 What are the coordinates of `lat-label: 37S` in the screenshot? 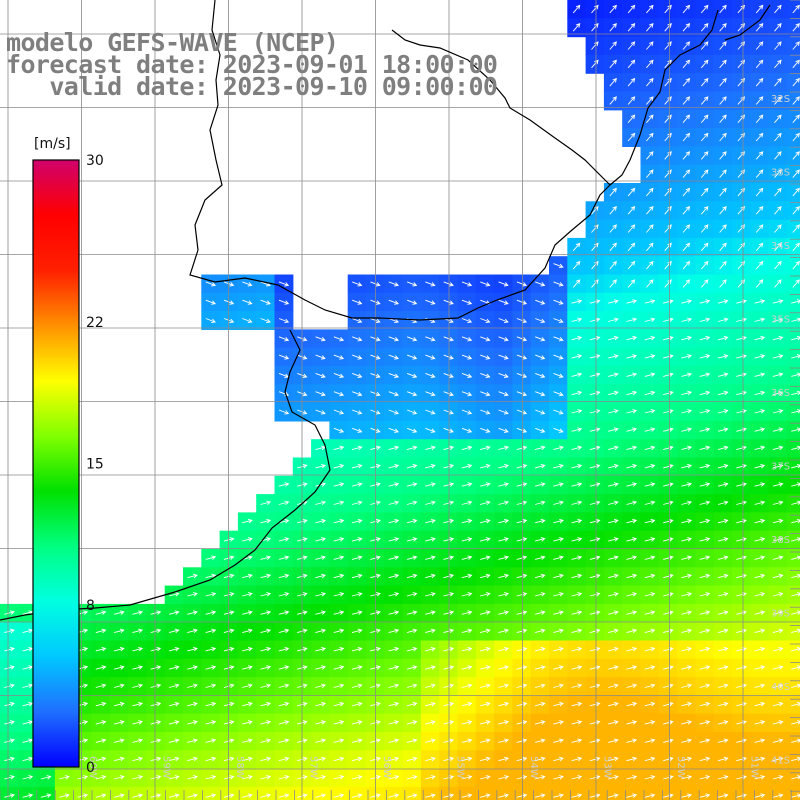 It's located at (780, 467).